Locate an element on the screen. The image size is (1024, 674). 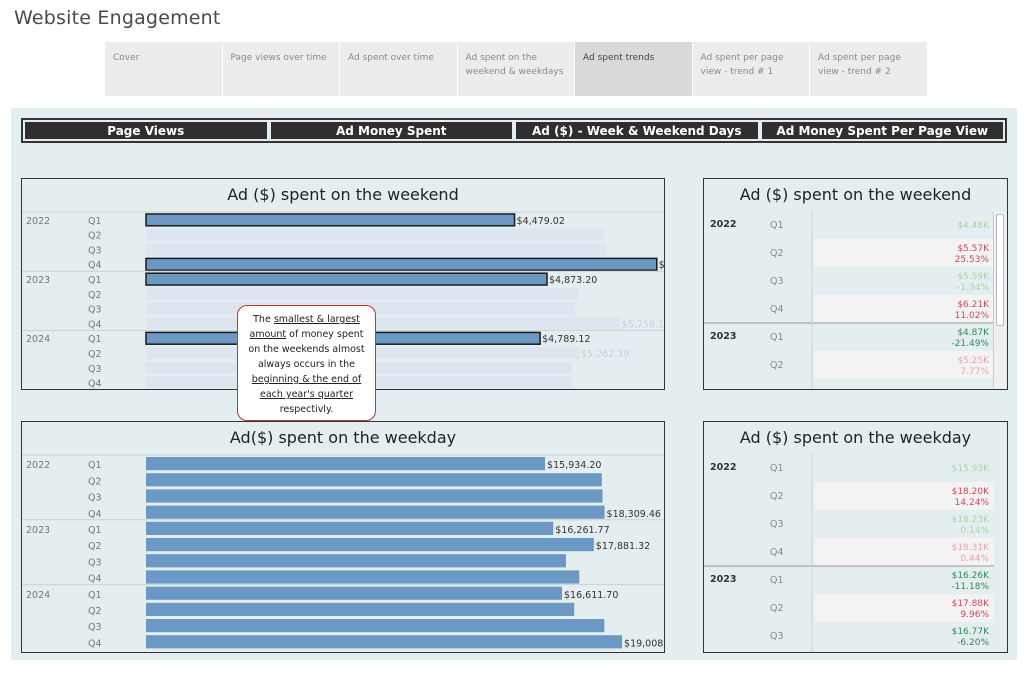
pct-change-value: -11.18% is located at coordinates (970, 587).